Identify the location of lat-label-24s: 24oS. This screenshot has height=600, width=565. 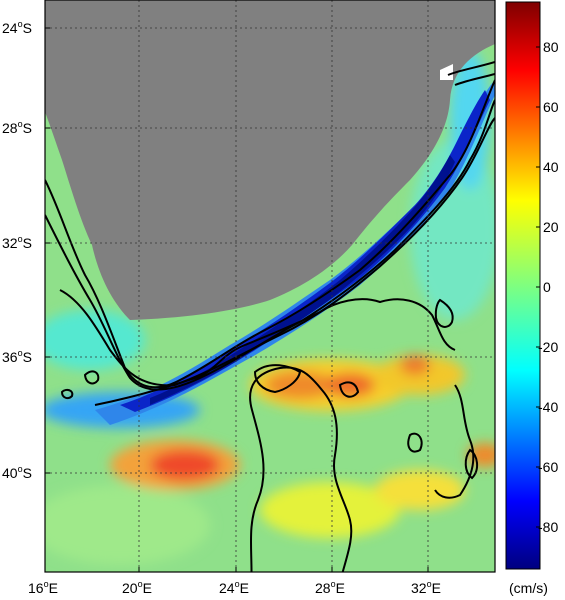
(17, 27).